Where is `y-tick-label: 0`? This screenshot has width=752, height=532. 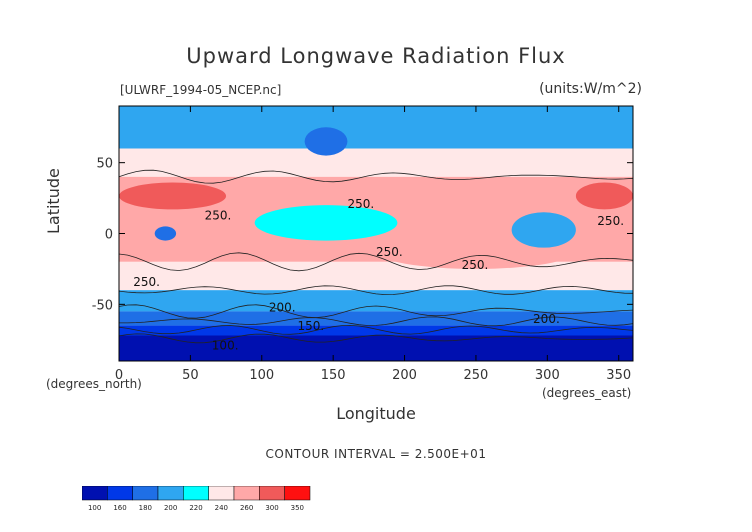 y-tick-label: 0 is located at coordinates (109, 235).